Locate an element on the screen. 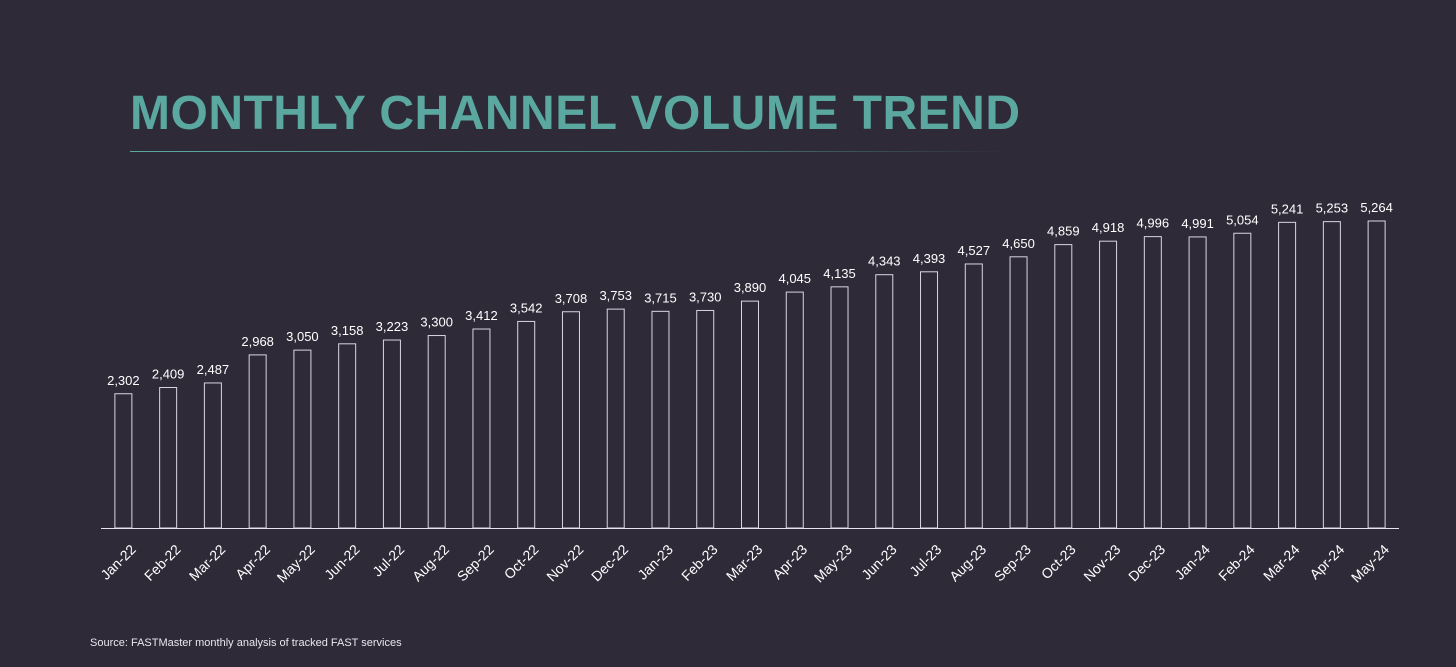  data-label: 3,158 is located at coordinates (347, 330).